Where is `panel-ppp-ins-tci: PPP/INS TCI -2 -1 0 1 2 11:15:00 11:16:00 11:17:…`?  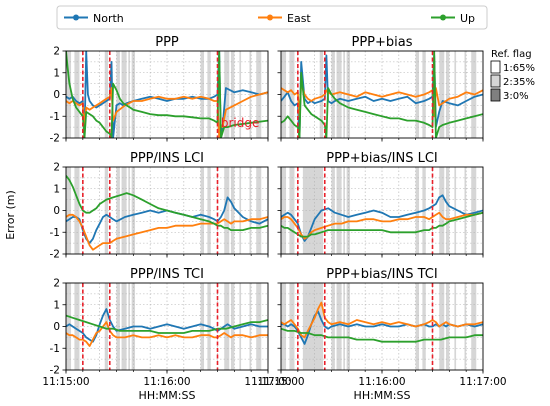
panel-ppp-ins-tci: PPP/INS TCI -2 -1 0 1 2 11:15:00 11:16:00 11:17:… is located at coordinates (166, 327).